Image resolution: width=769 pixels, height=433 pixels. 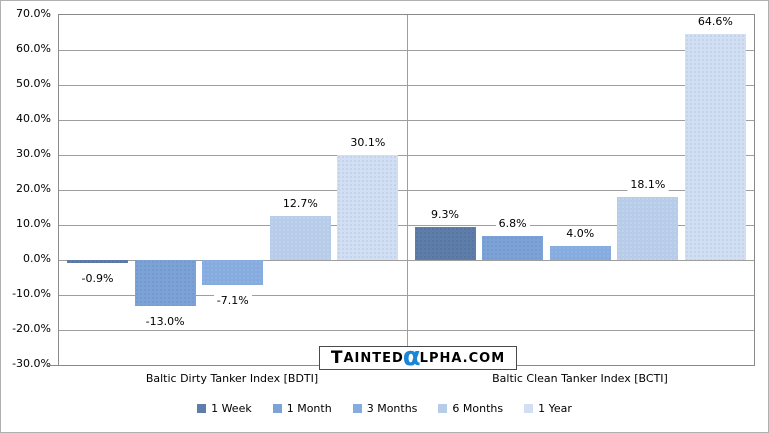 What do you see at coordinates (300, 237) in the screenshot?
I see `bar-bdti-6-months` at bounding box center [300, 237].